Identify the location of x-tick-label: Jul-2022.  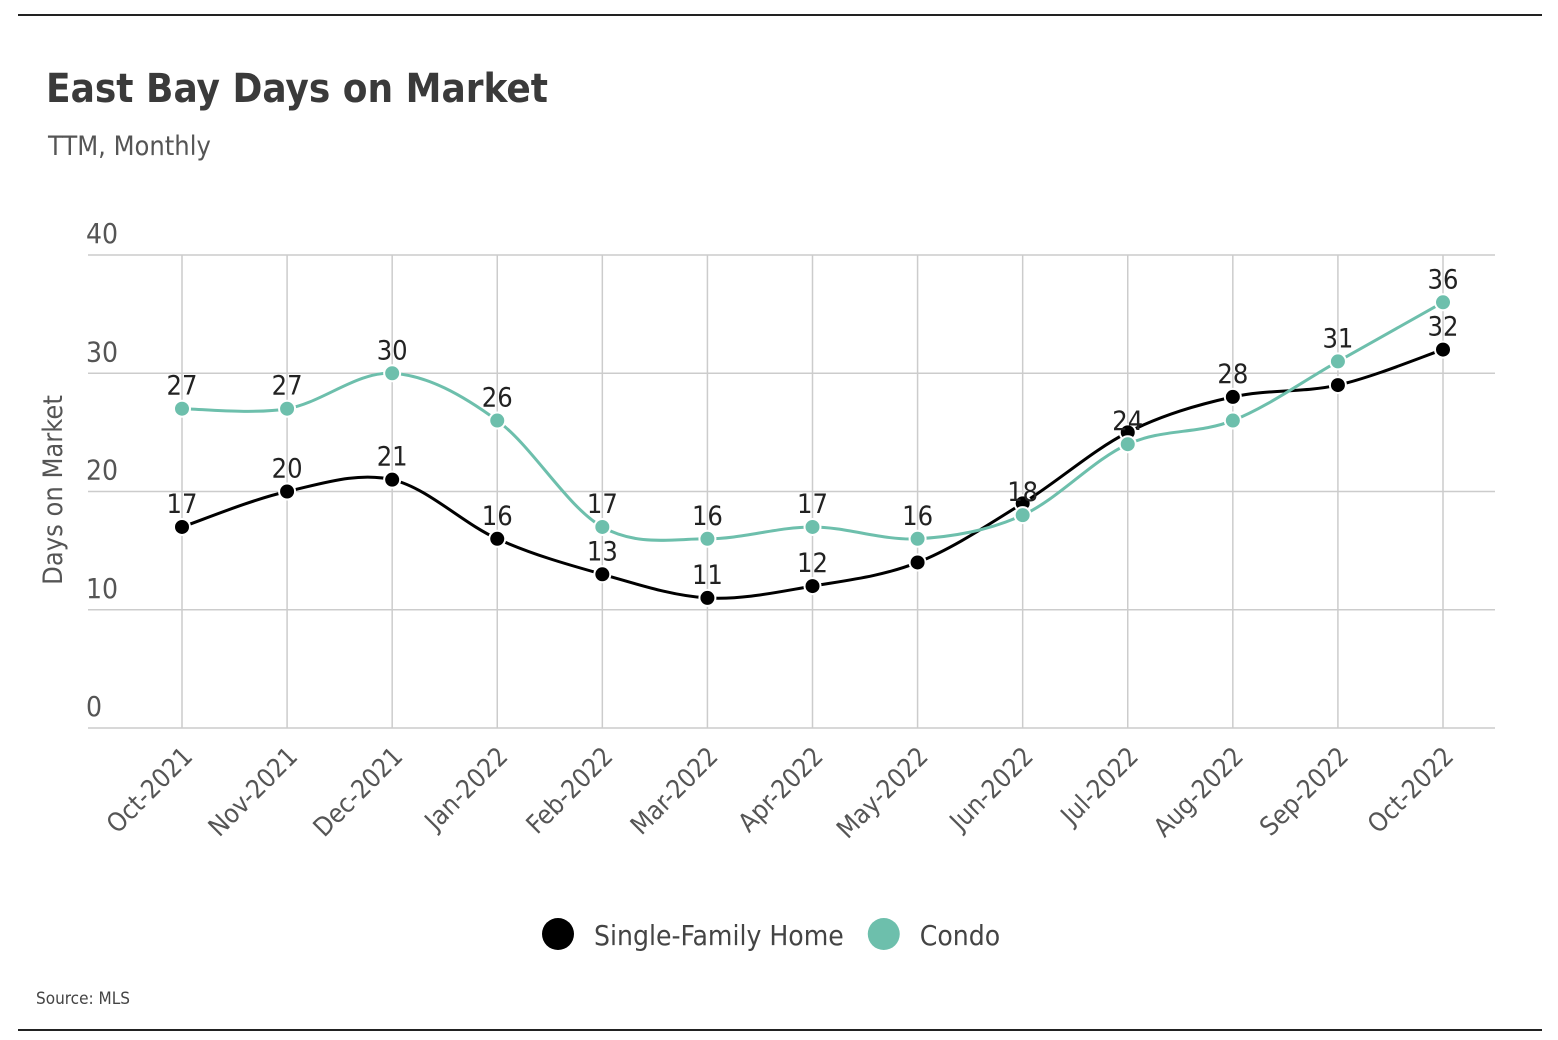
(1099, 787).